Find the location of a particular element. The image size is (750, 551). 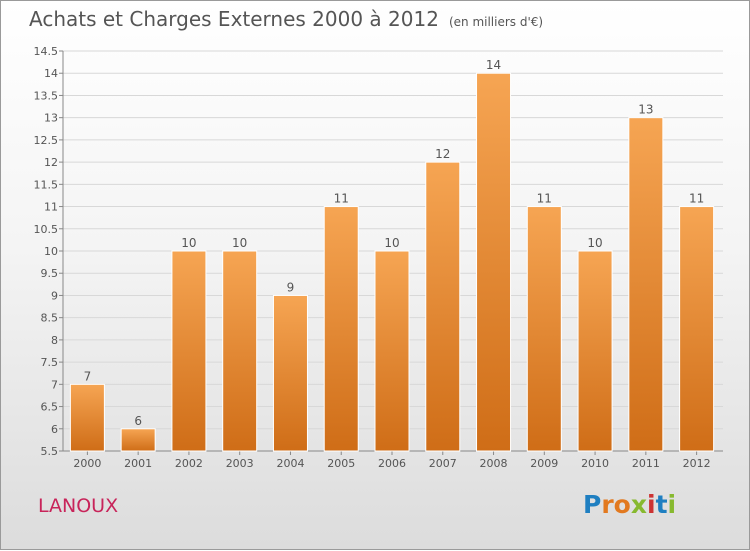

x-tick-label: 2004 is located at coordinates (290, 463).